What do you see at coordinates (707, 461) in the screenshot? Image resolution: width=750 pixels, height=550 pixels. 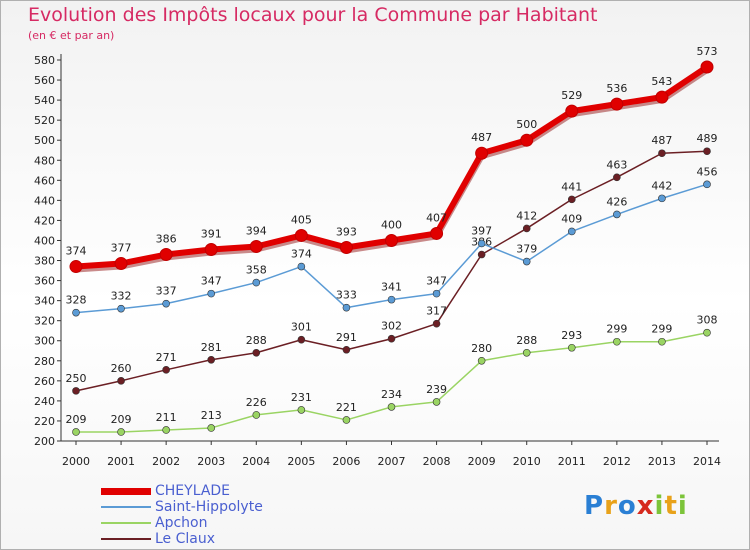 I see `x-tick-label-2014: 2014` at bounding box center [707, 461].